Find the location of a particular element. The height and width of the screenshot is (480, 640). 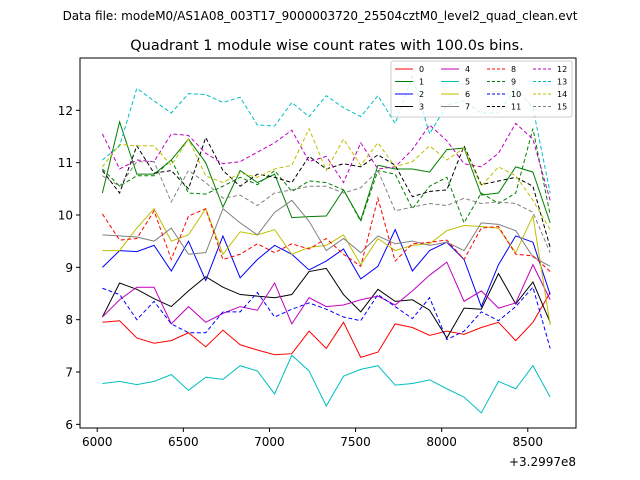

x-axis-offset-label: +3.2997e8 is located at coordinates (542, 462).